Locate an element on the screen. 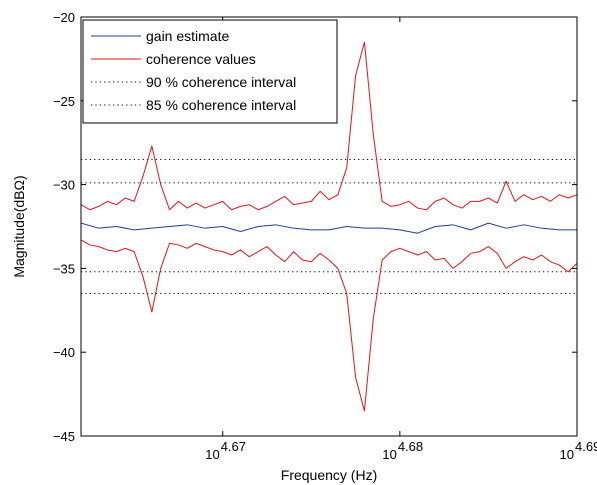 Image resolution: width=597 pixels, height=485 pixels. y-axis-title: Magnitude(dBΩ) is located at coordinates (19, 226).